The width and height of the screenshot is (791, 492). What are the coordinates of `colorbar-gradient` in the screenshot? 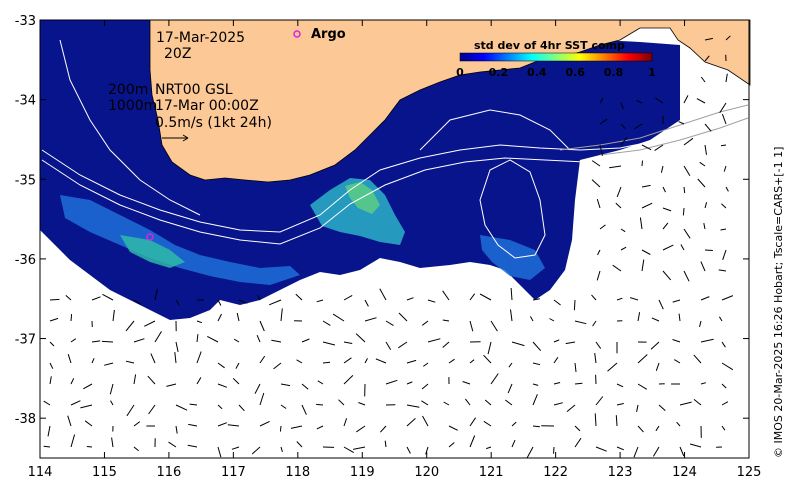 It's located at (556, 57).